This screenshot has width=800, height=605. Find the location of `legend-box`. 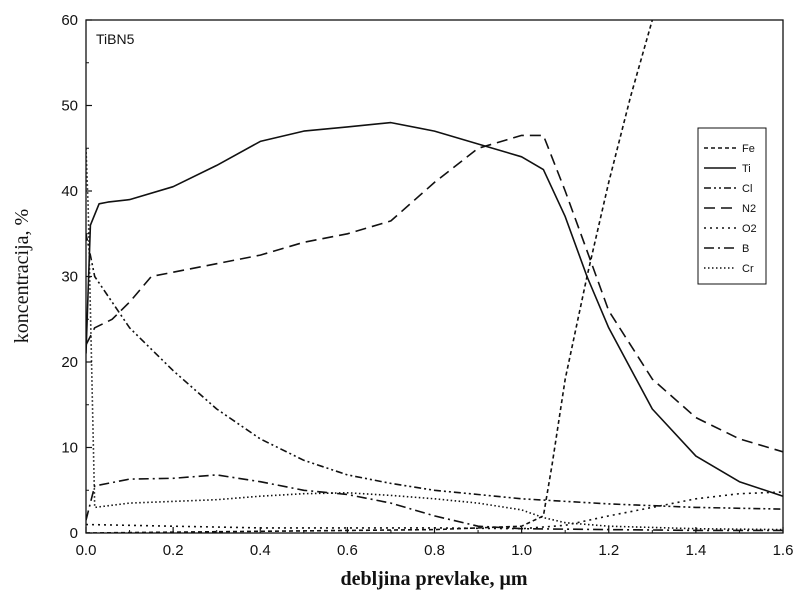

legend-box is located at coordinates (732, 206).